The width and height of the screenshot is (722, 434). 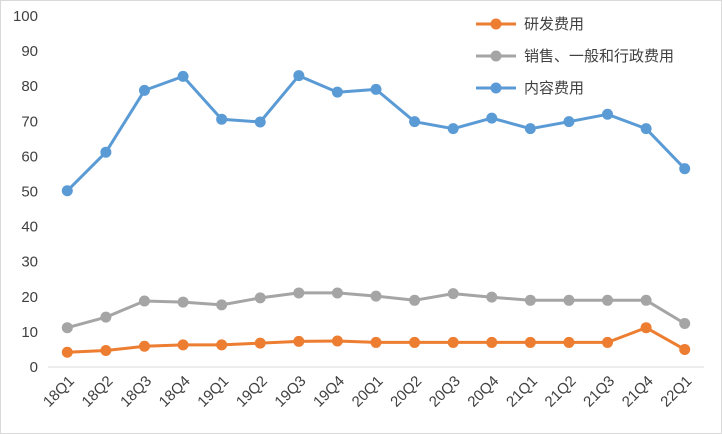 I want to click on y-tick-label: 70, so click(x=29, y=121).